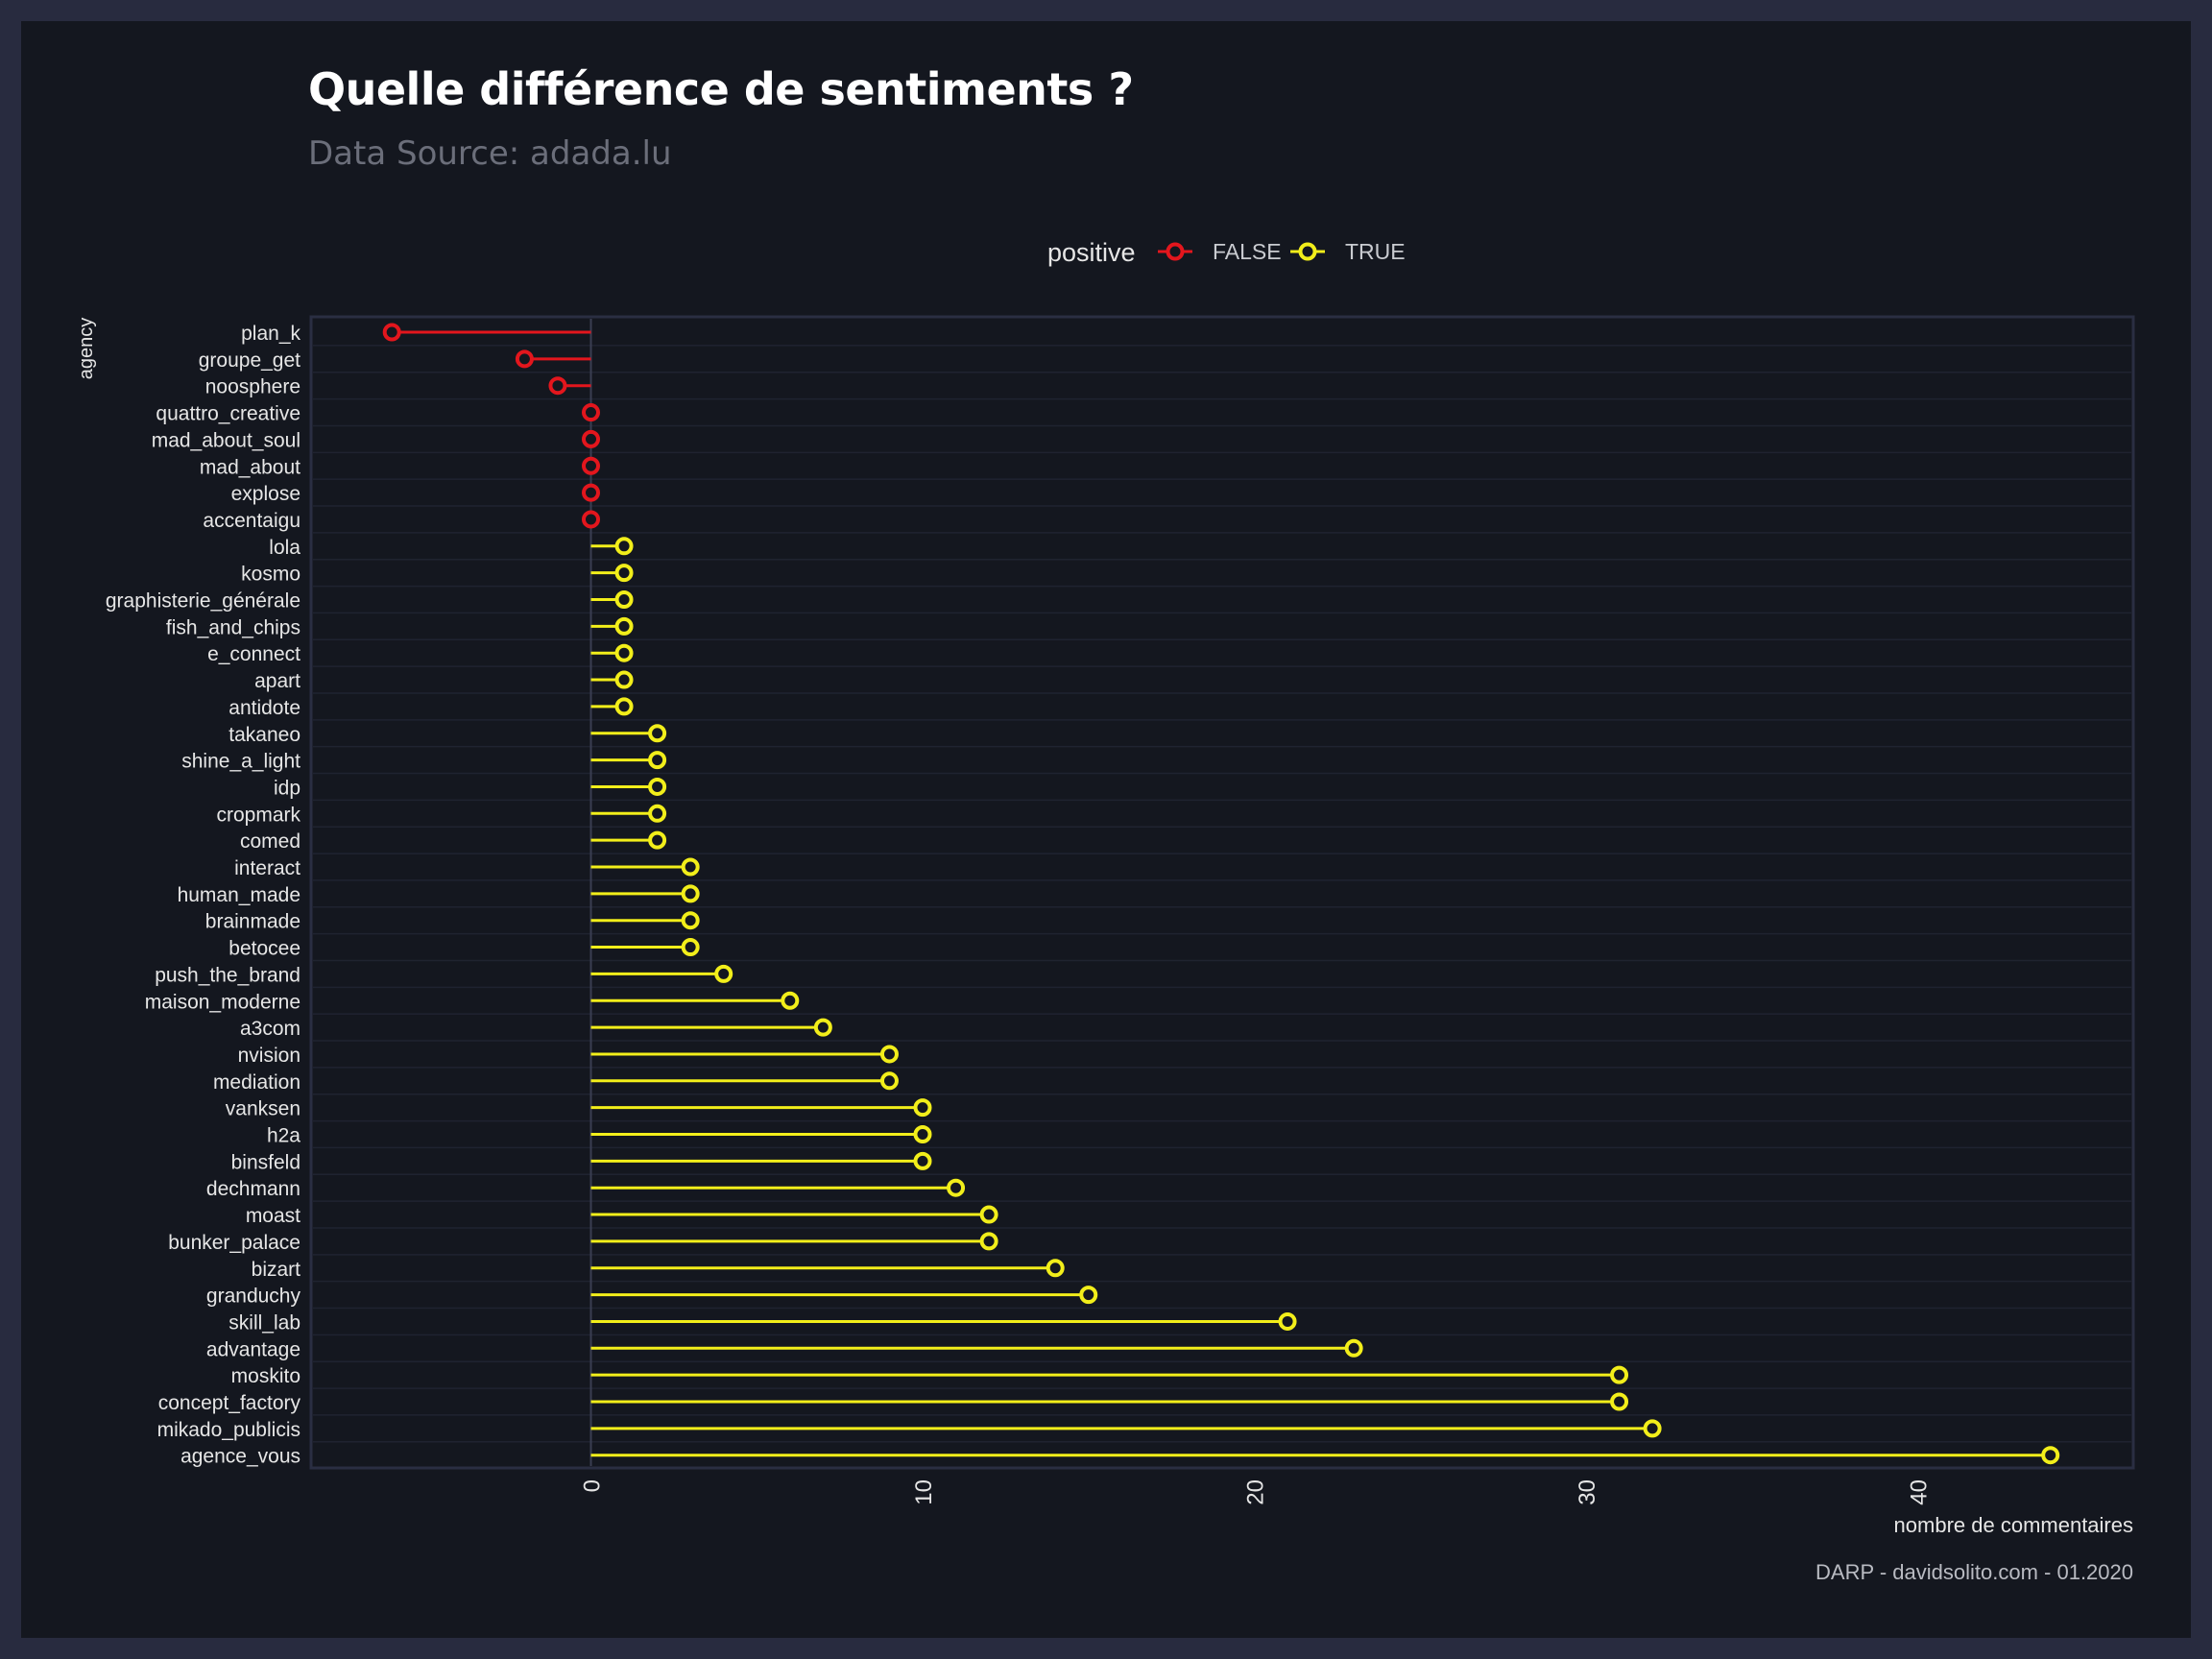 The height and width of the screenshot is (1659, 2212). Describe the element at coordinates (1256, 1492) in the screenshot. I see `x-tick-label: 20` at that location.